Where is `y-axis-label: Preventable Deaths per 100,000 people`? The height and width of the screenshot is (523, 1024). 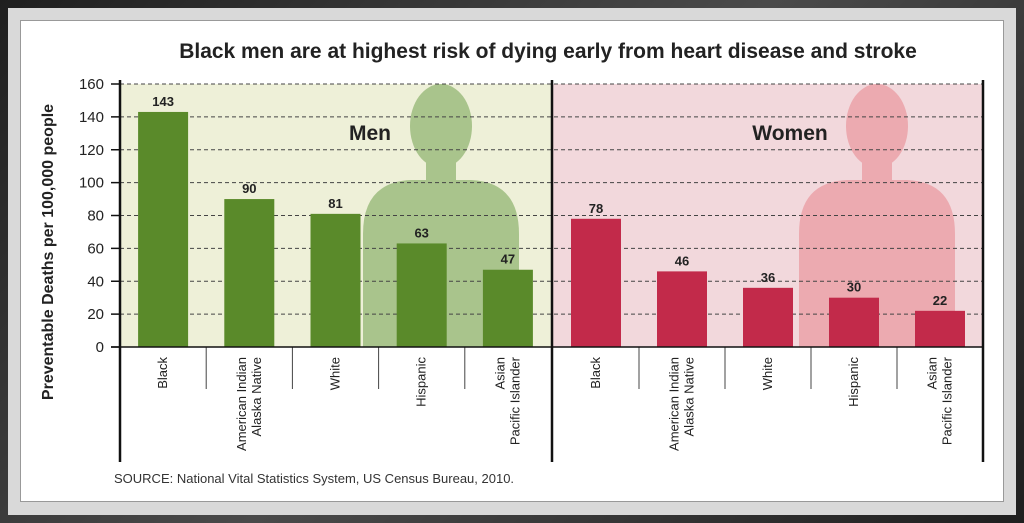
y-axis-label: Preventable Deaths per 100,000 people is located at coordinates (48, 252).